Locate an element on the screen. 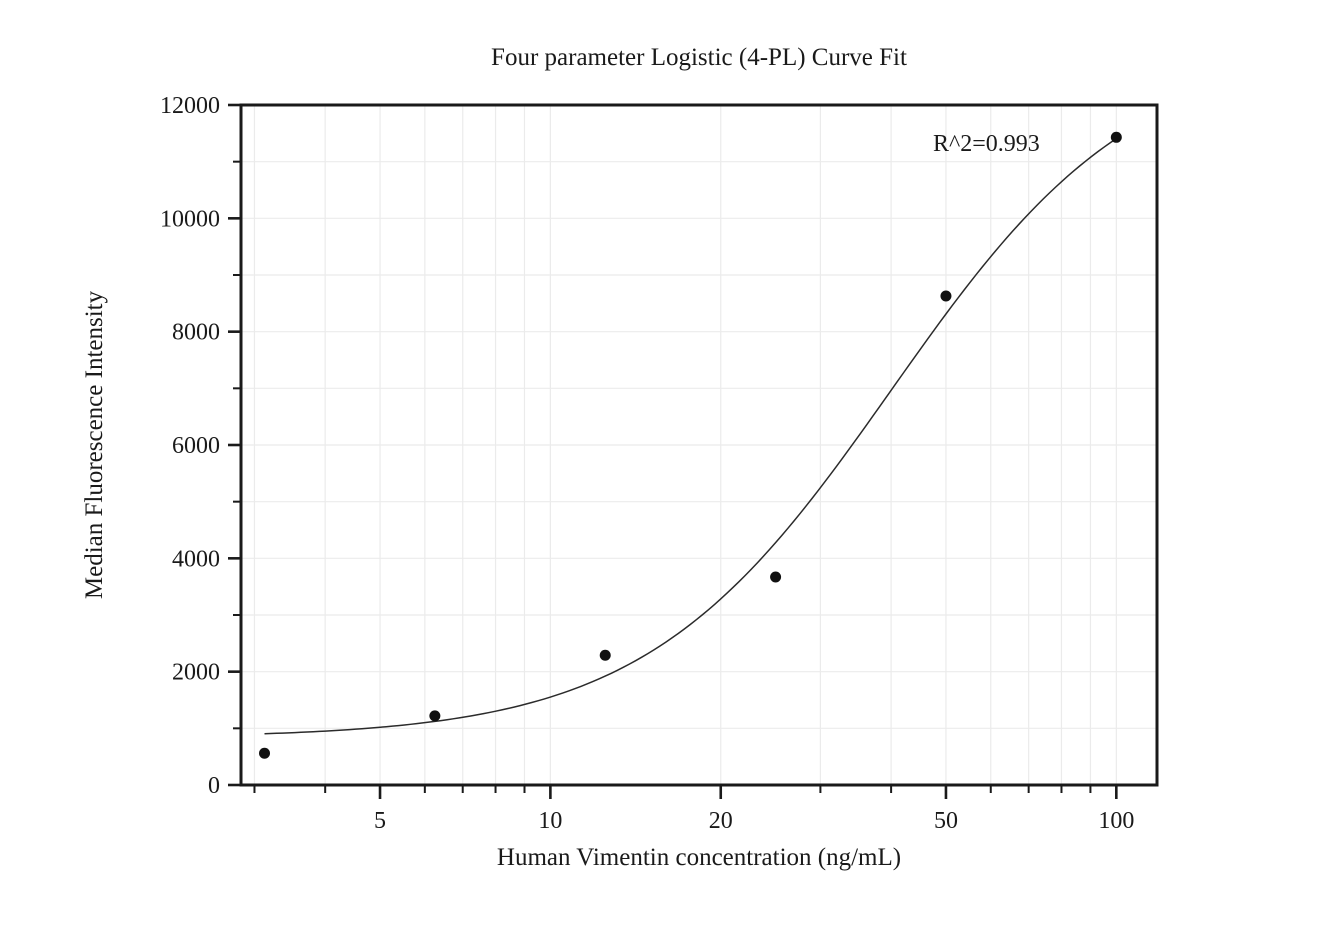  y-tick-label: 12000 is located at coordinates (190, 106).